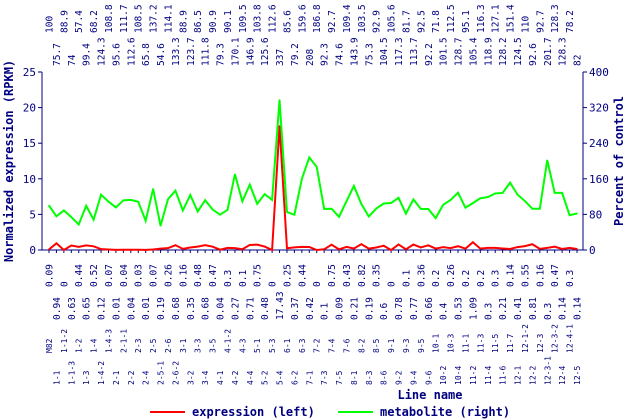 The image size is (630, 420). What do you see at coordinates (168, 275) in the screenshot?
I see `expression-data-label: 0.26` at bounding box center [168, 275].